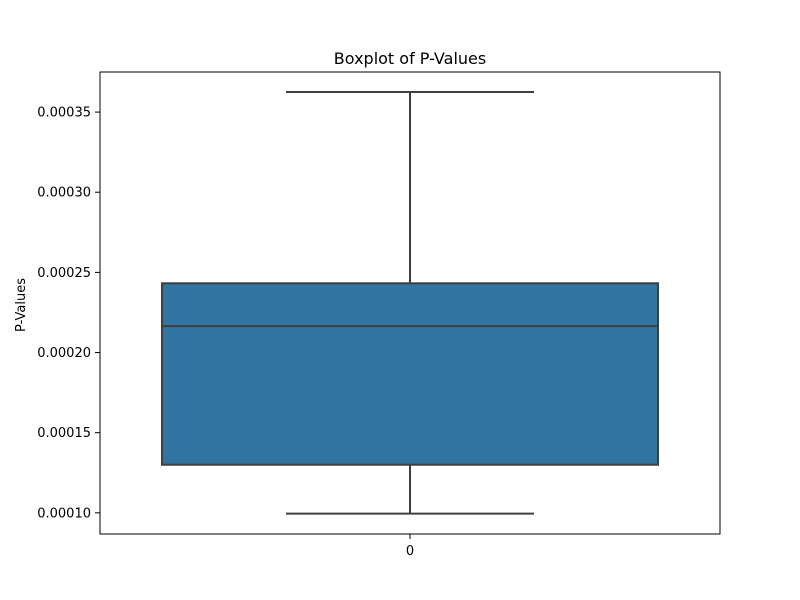  Describe the element at coordinates (64, 353) in the screenshot. I see `y-tick-label: 0.00020` at that location.